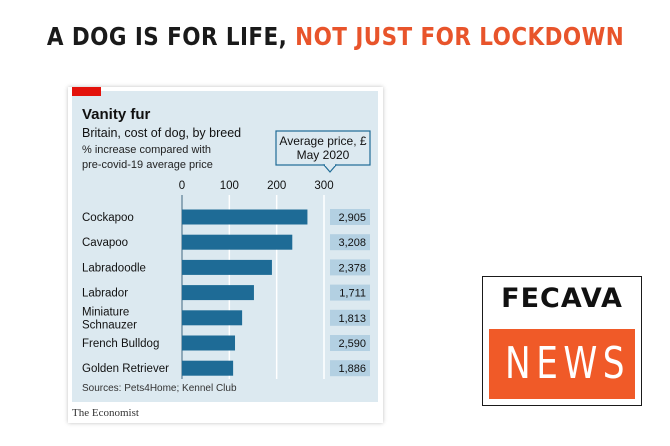 Image resolution: width=670 pixels, height=446 pixels. What do you see at coordinates (167, 36) in the screenshot?
I see `headline-part1: A DOG IS FOR LIFE,` at bounding box center [167, 36].